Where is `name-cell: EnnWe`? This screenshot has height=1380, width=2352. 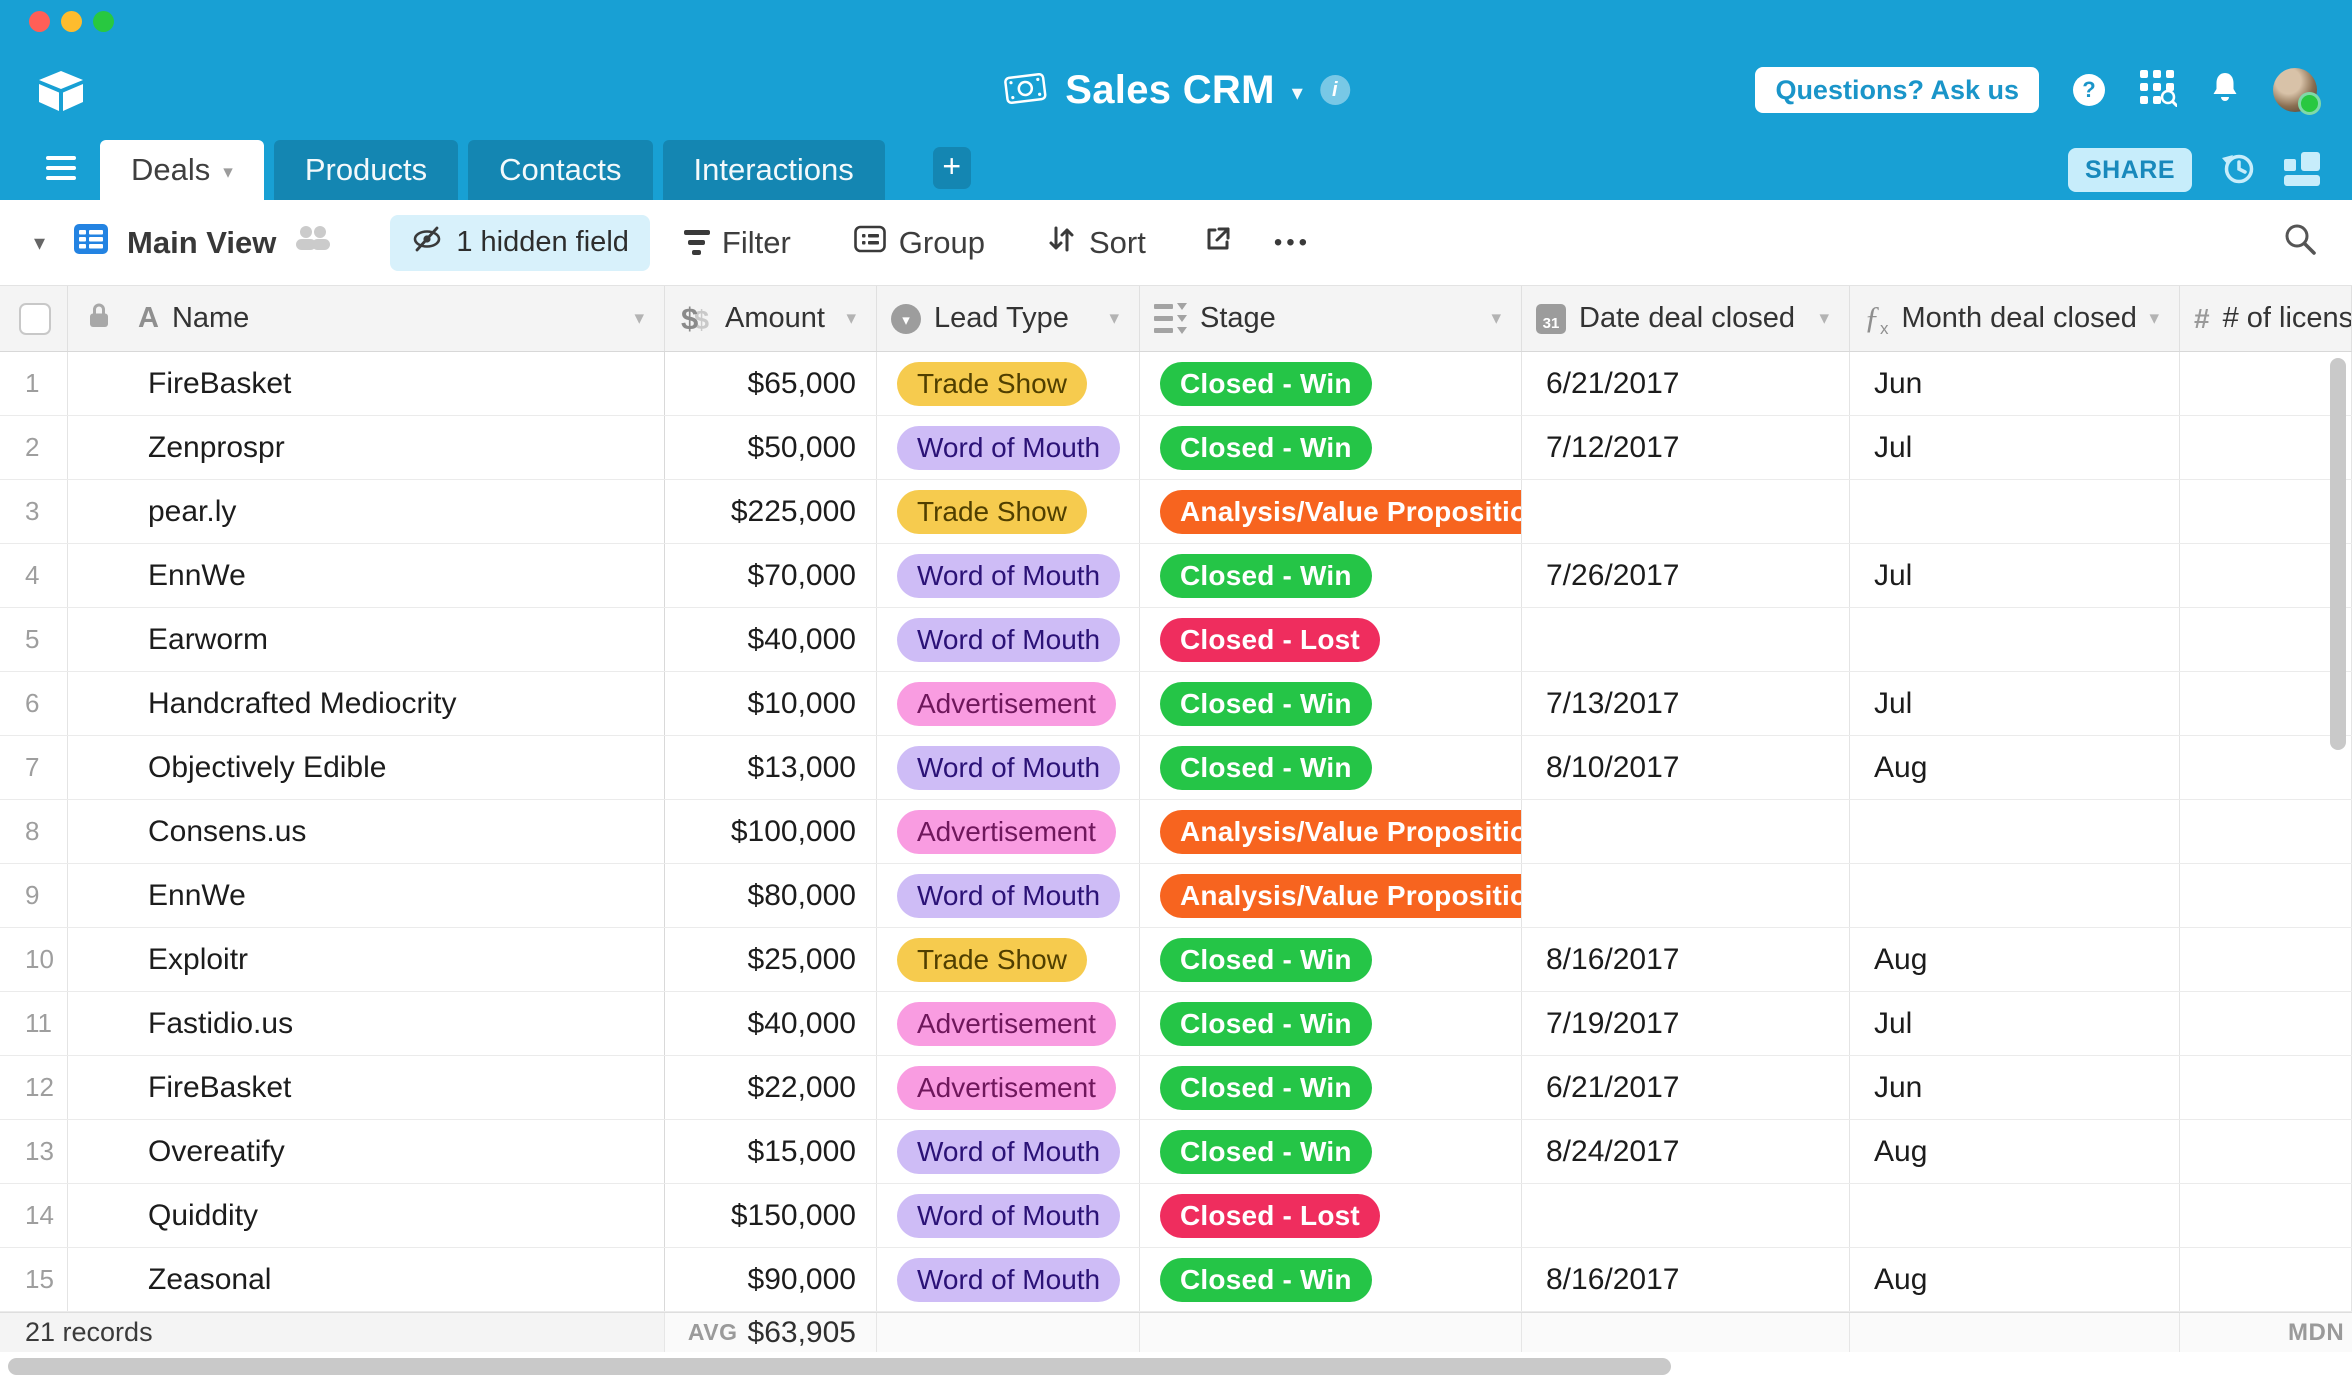
name-cell: EnnWe is located at coordinates (366, 895).